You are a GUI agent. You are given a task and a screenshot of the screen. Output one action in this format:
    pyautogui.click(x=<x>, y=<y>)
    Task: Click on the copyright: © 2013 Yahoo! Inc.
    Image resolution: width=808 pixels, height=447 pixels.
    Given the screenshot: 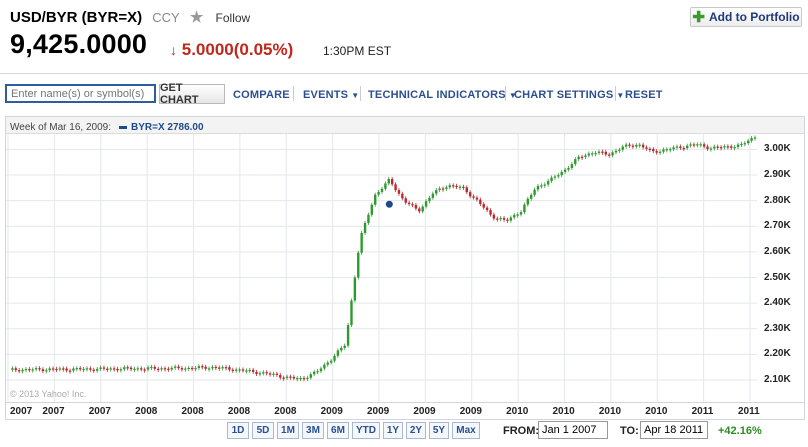 What is the action you would take?
    pyautogui.click(x=48, y=394)
    